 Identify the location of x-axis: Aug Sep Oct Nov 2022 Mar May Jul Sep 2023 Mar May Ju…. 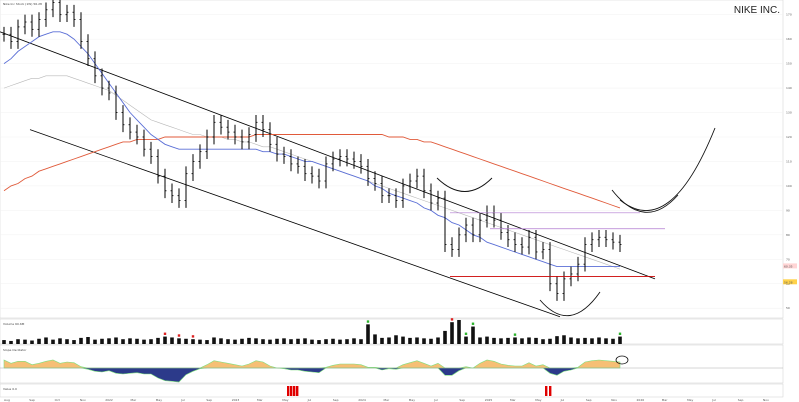
(386, 400).